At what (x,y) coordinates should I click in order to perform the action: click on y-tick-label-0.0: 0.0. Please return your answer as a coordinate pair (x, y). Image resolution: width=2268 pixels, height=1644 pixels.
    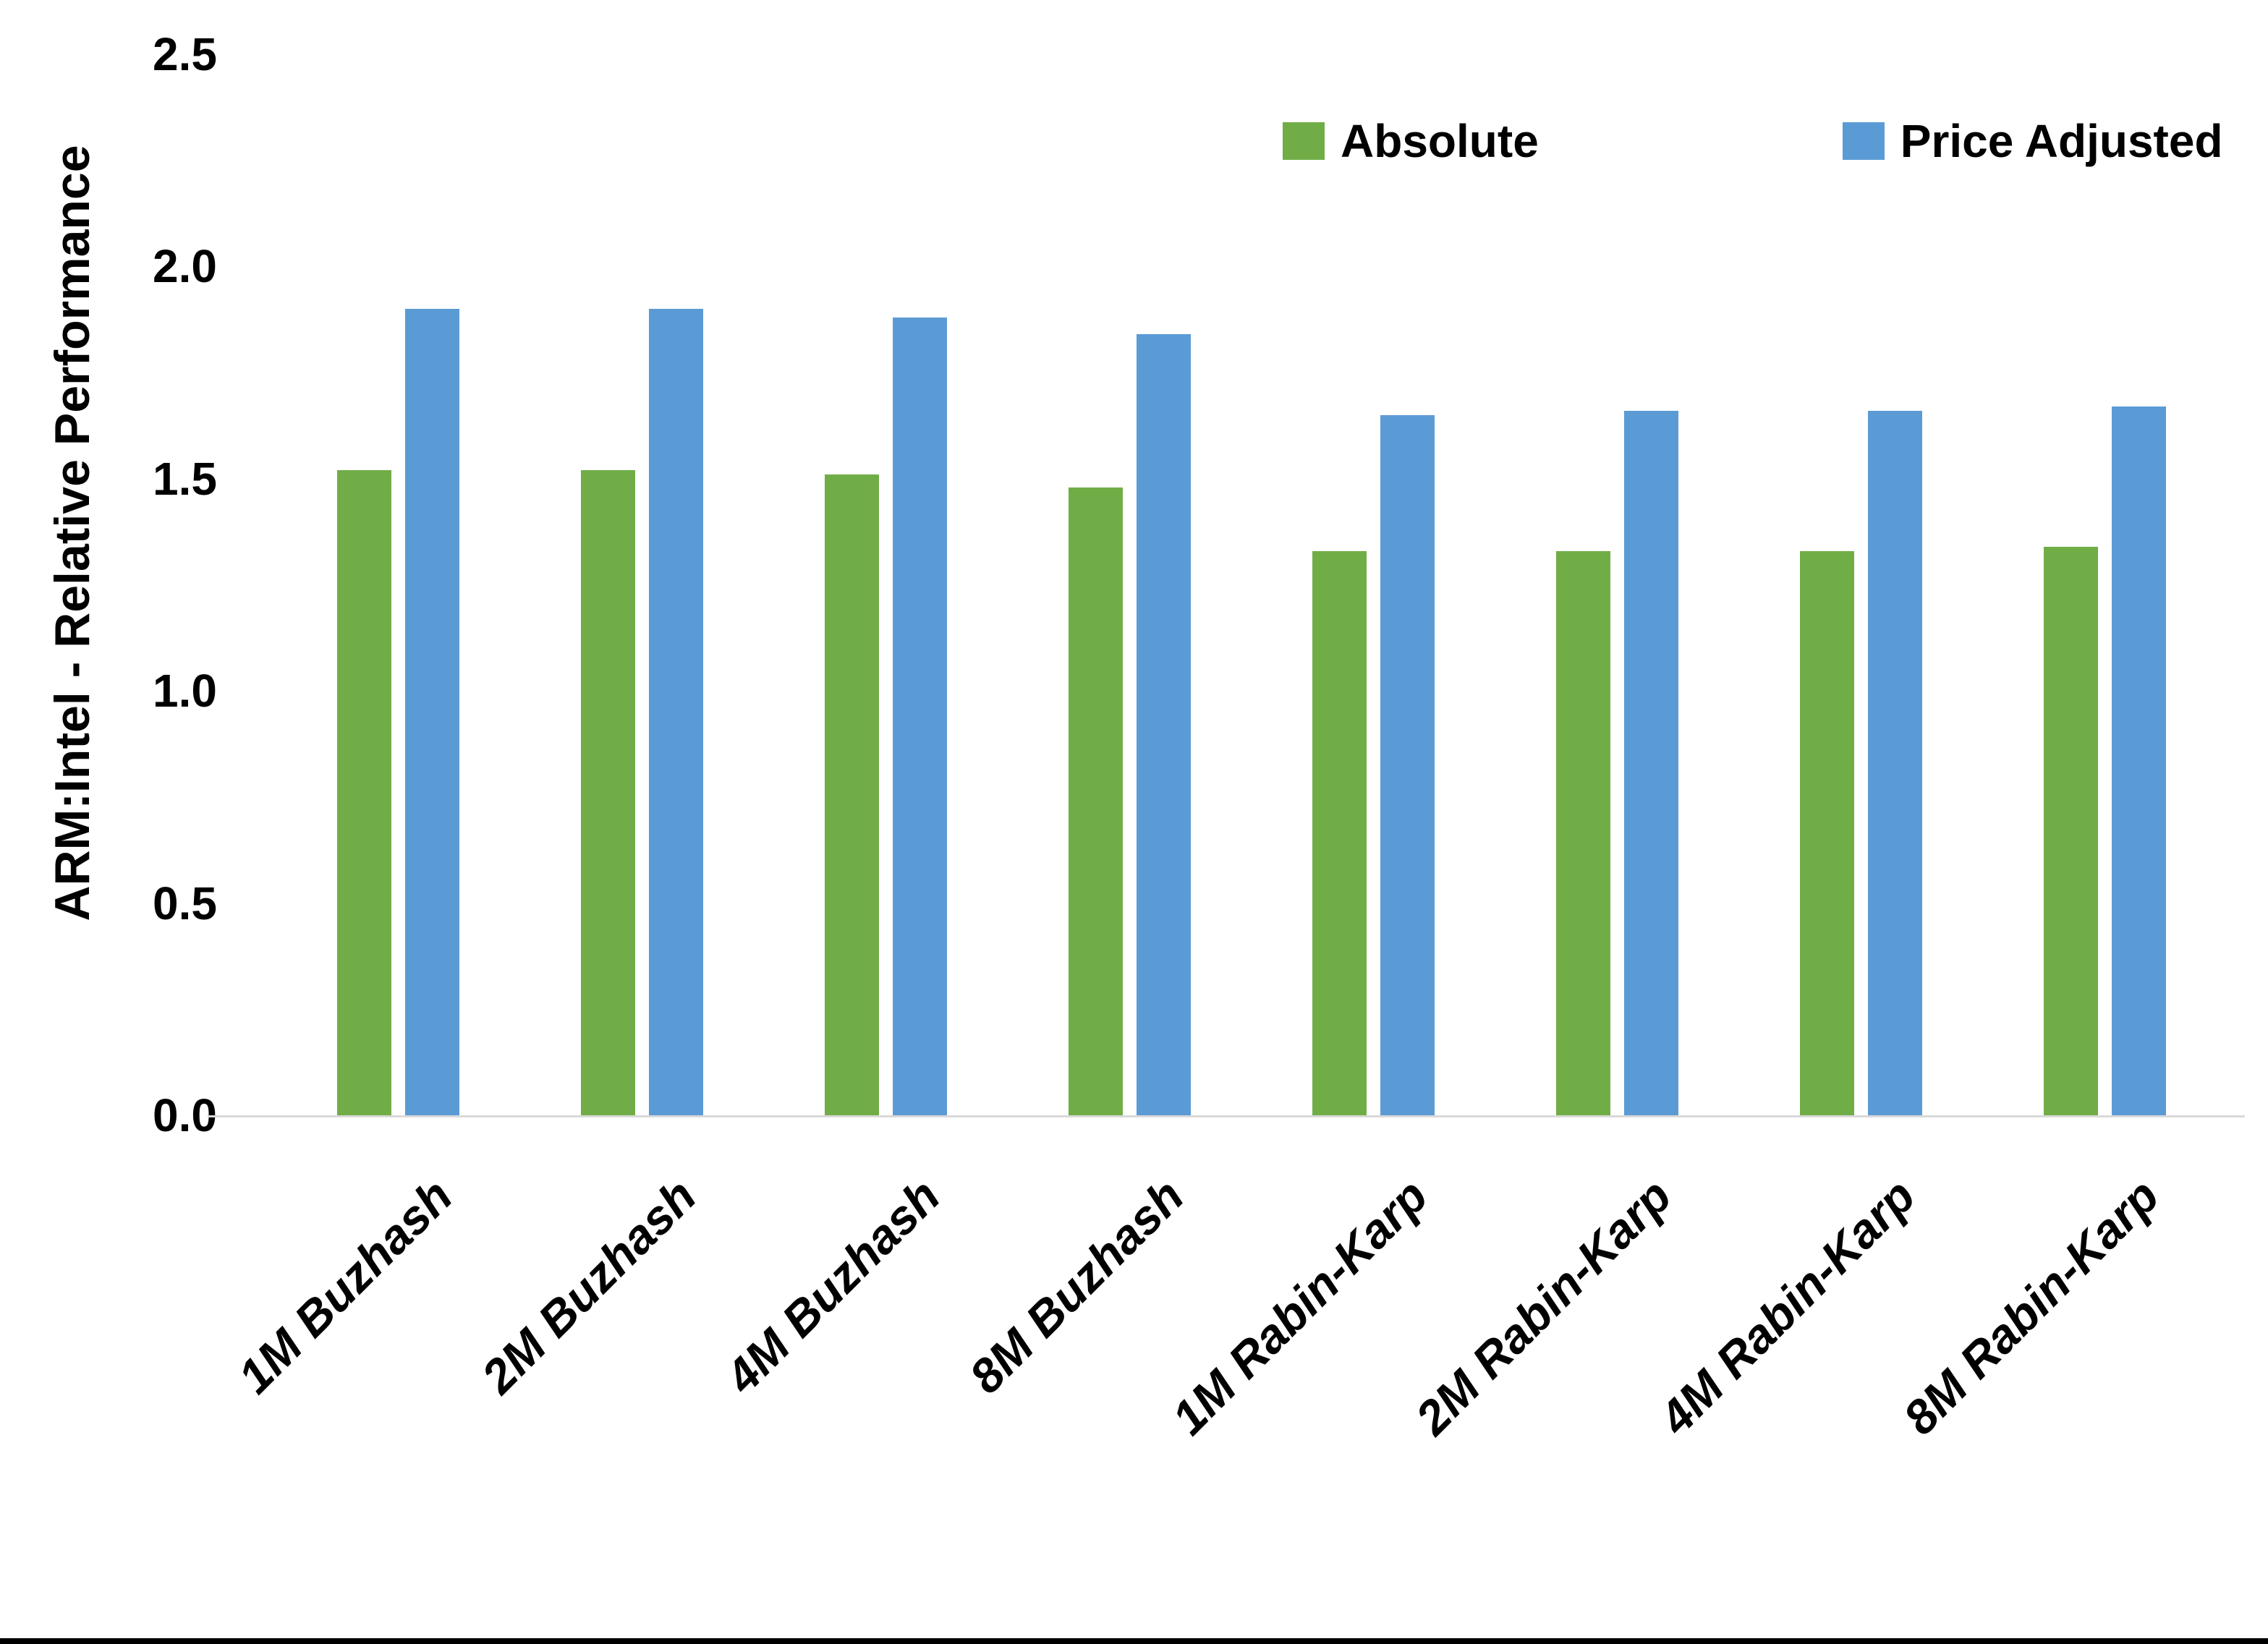
    Looking at the image, I should click on (185, 1115).